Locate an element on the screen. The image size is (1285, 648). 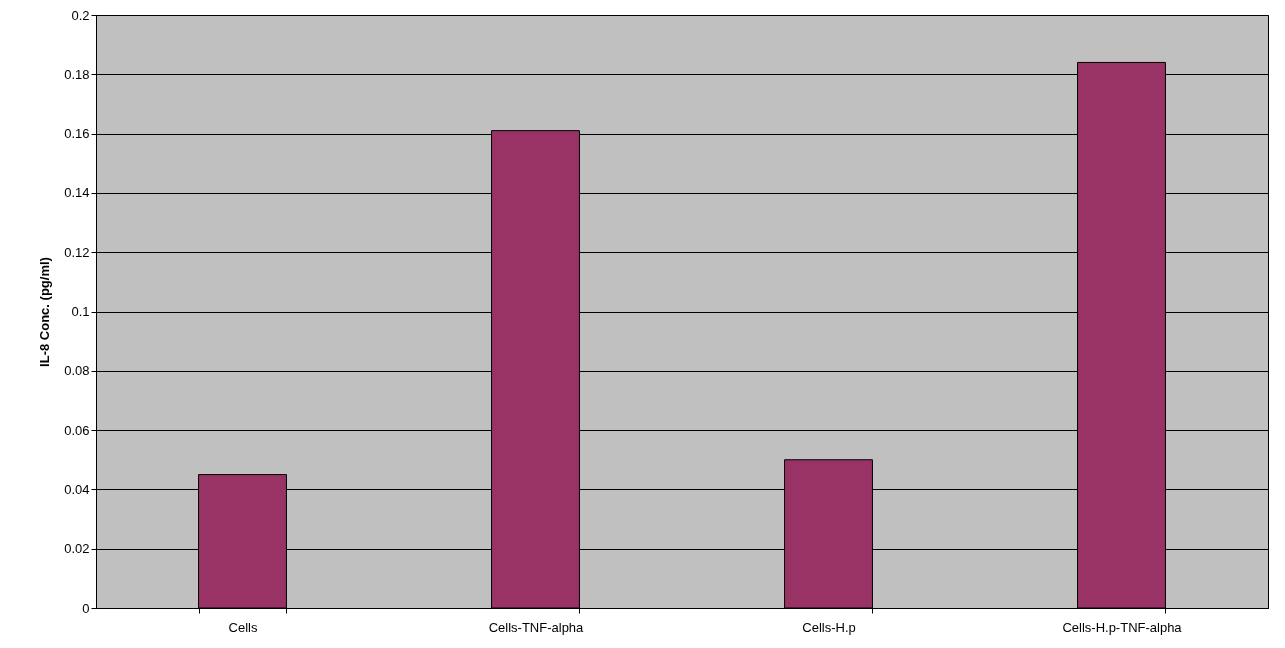
y-tick-label: 0.14 is located at coordinates (77, 193).